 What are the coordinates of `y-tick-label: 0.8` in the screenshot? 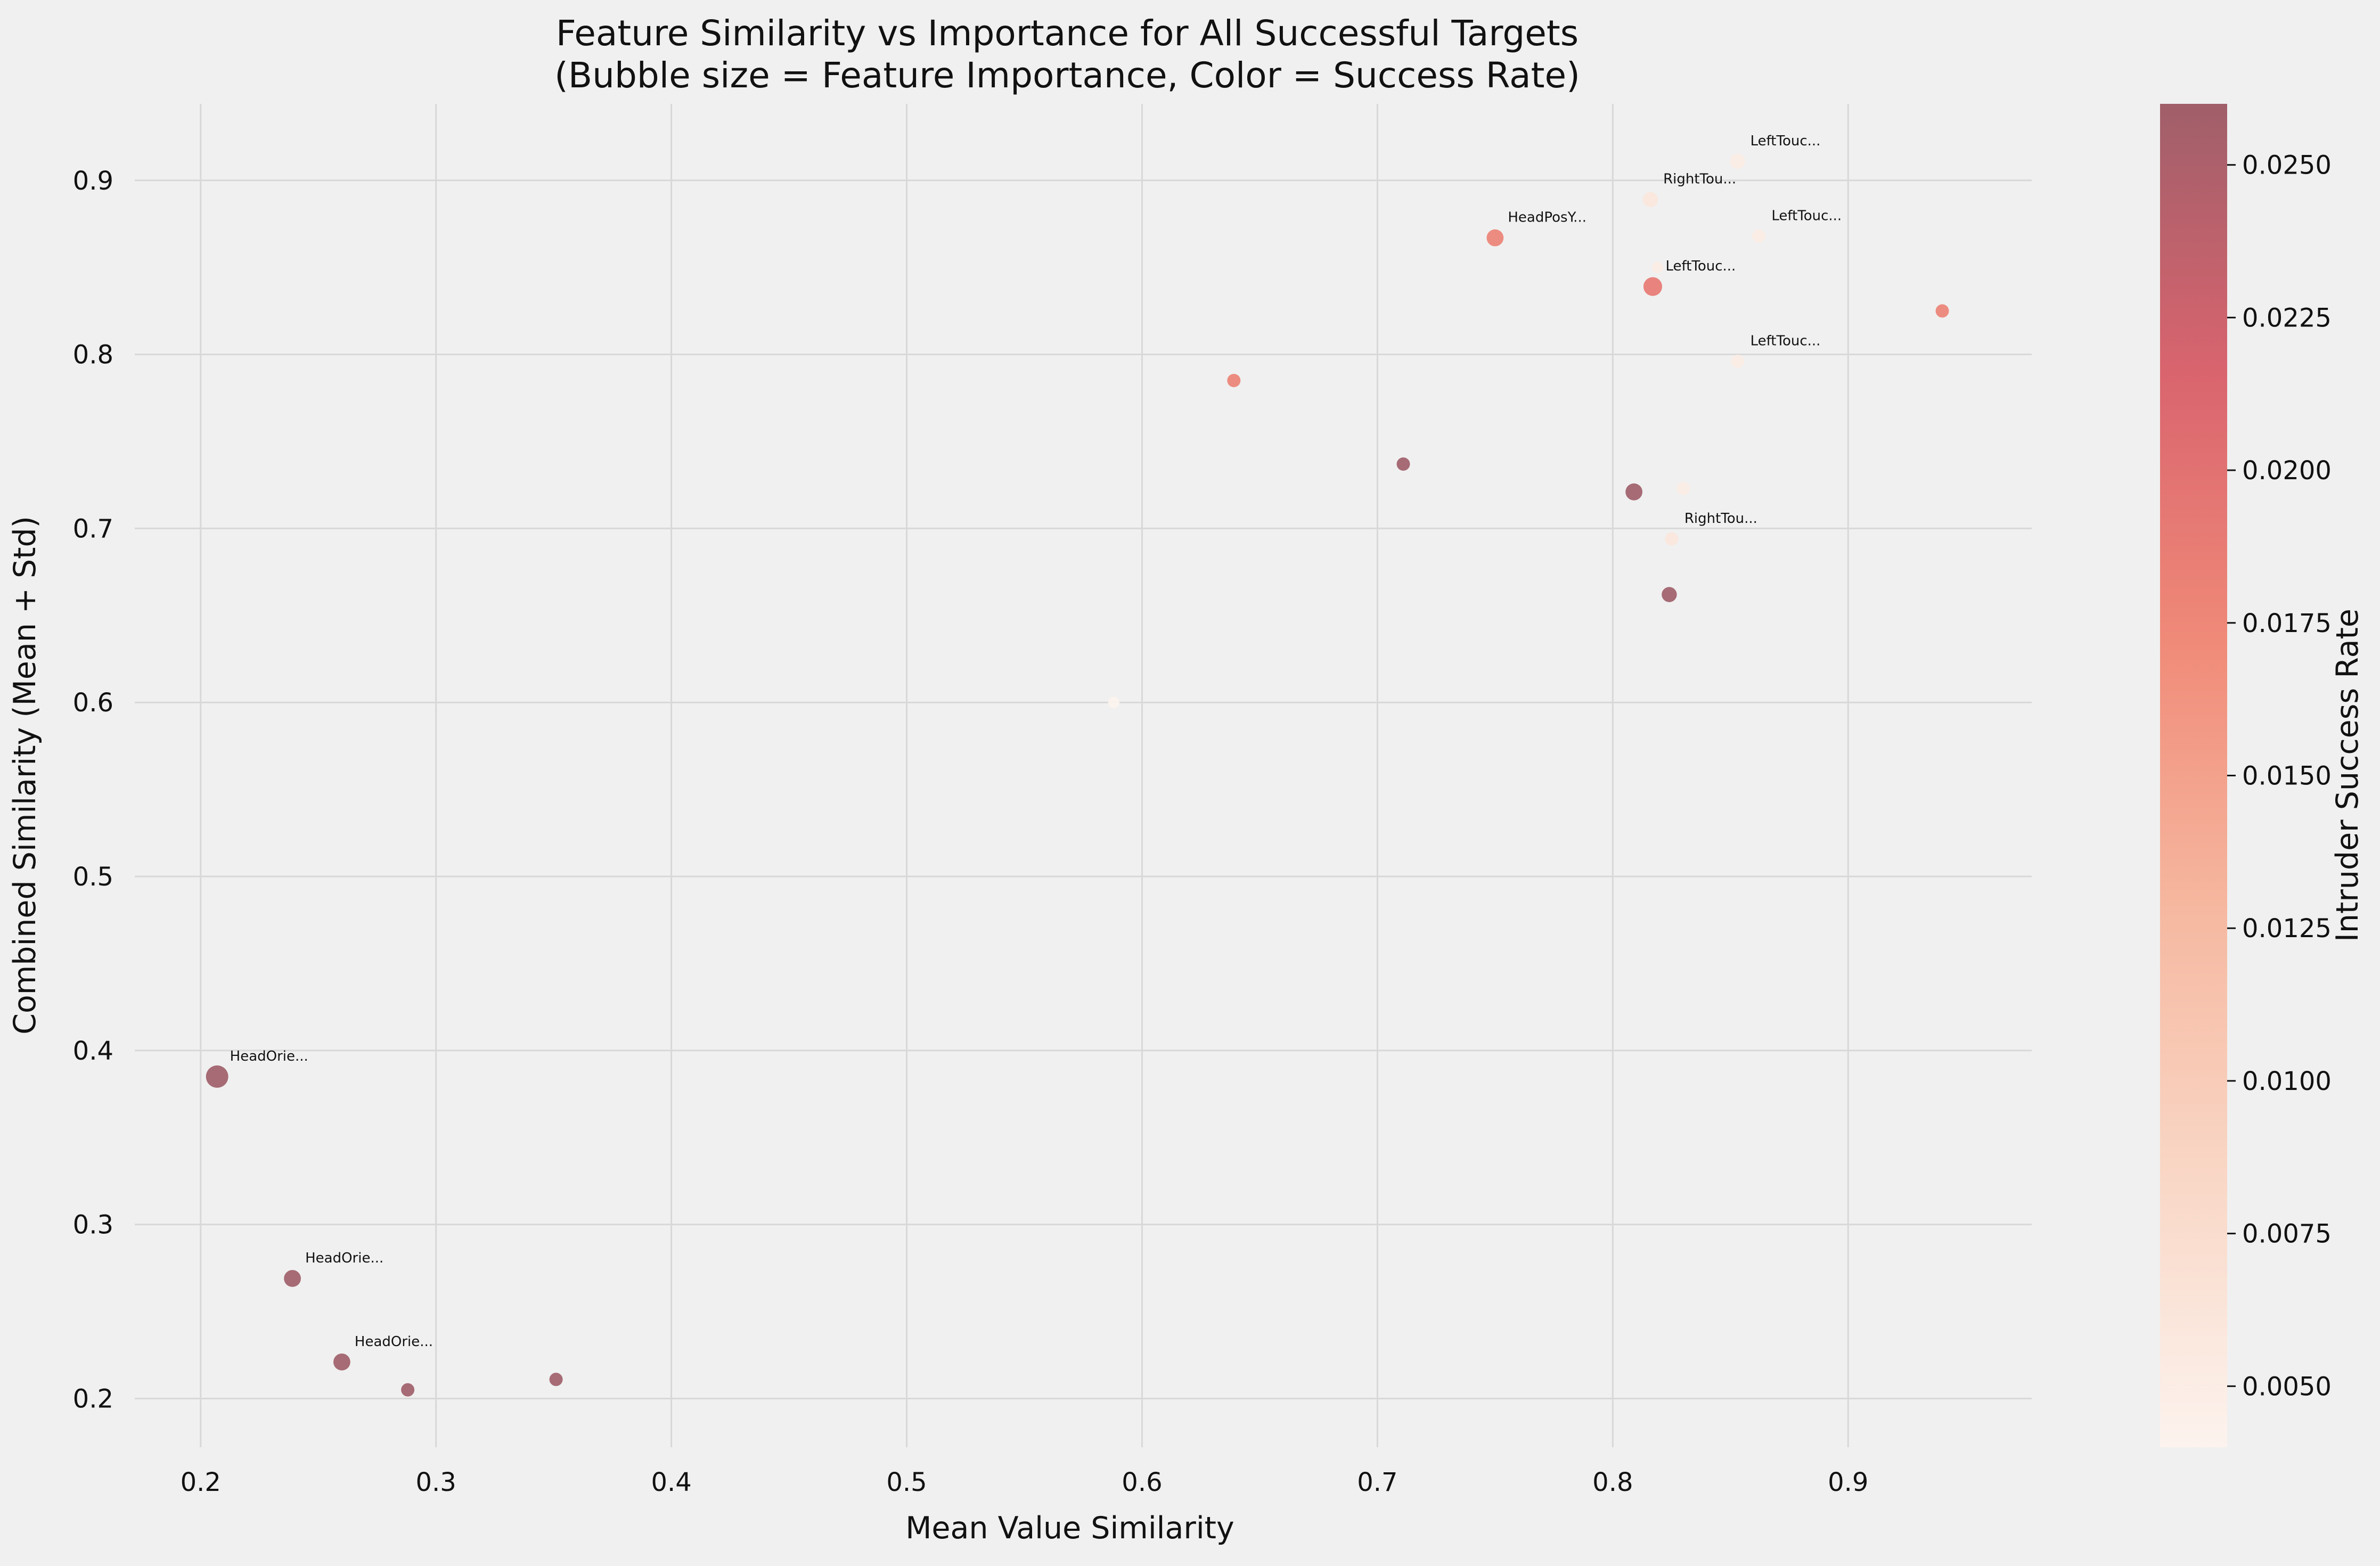 It's located at (93, 355).